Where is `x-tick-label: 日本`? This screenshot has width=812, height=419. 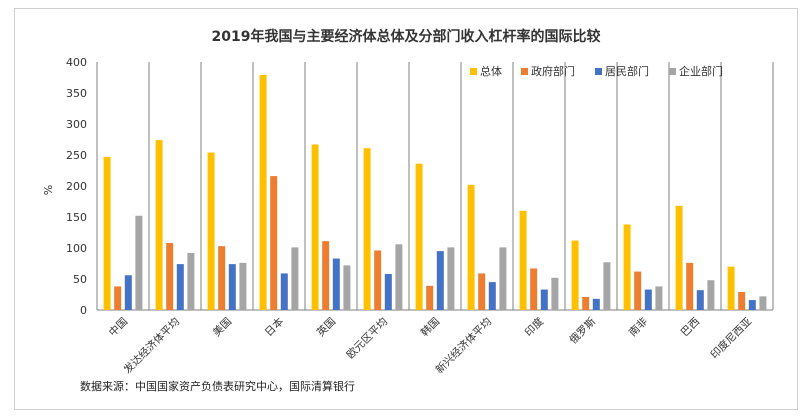 x-tick-label: 日本 is located at coordinates (274, 327).